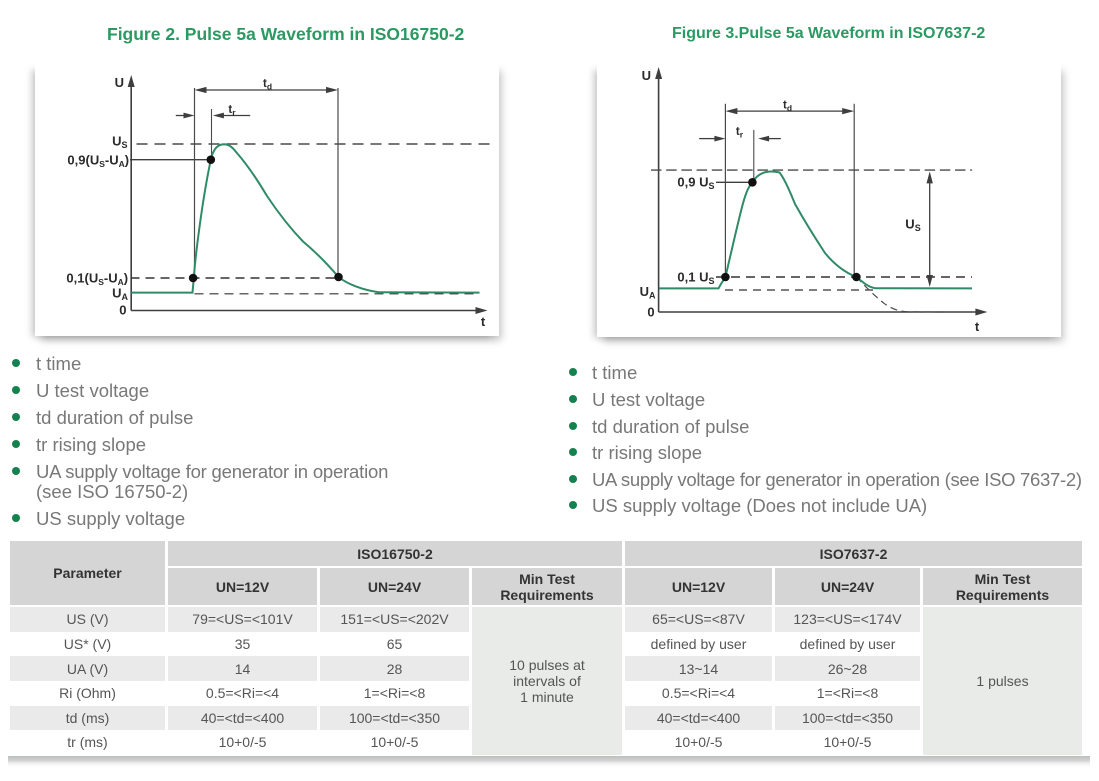 Image resolution: width=1099 pixels, height=781 pixels. What do you see at coordinates (695, 182) in the screenshot?
I see `svg-text: 0,9 US` at bounding box center [695, 182].